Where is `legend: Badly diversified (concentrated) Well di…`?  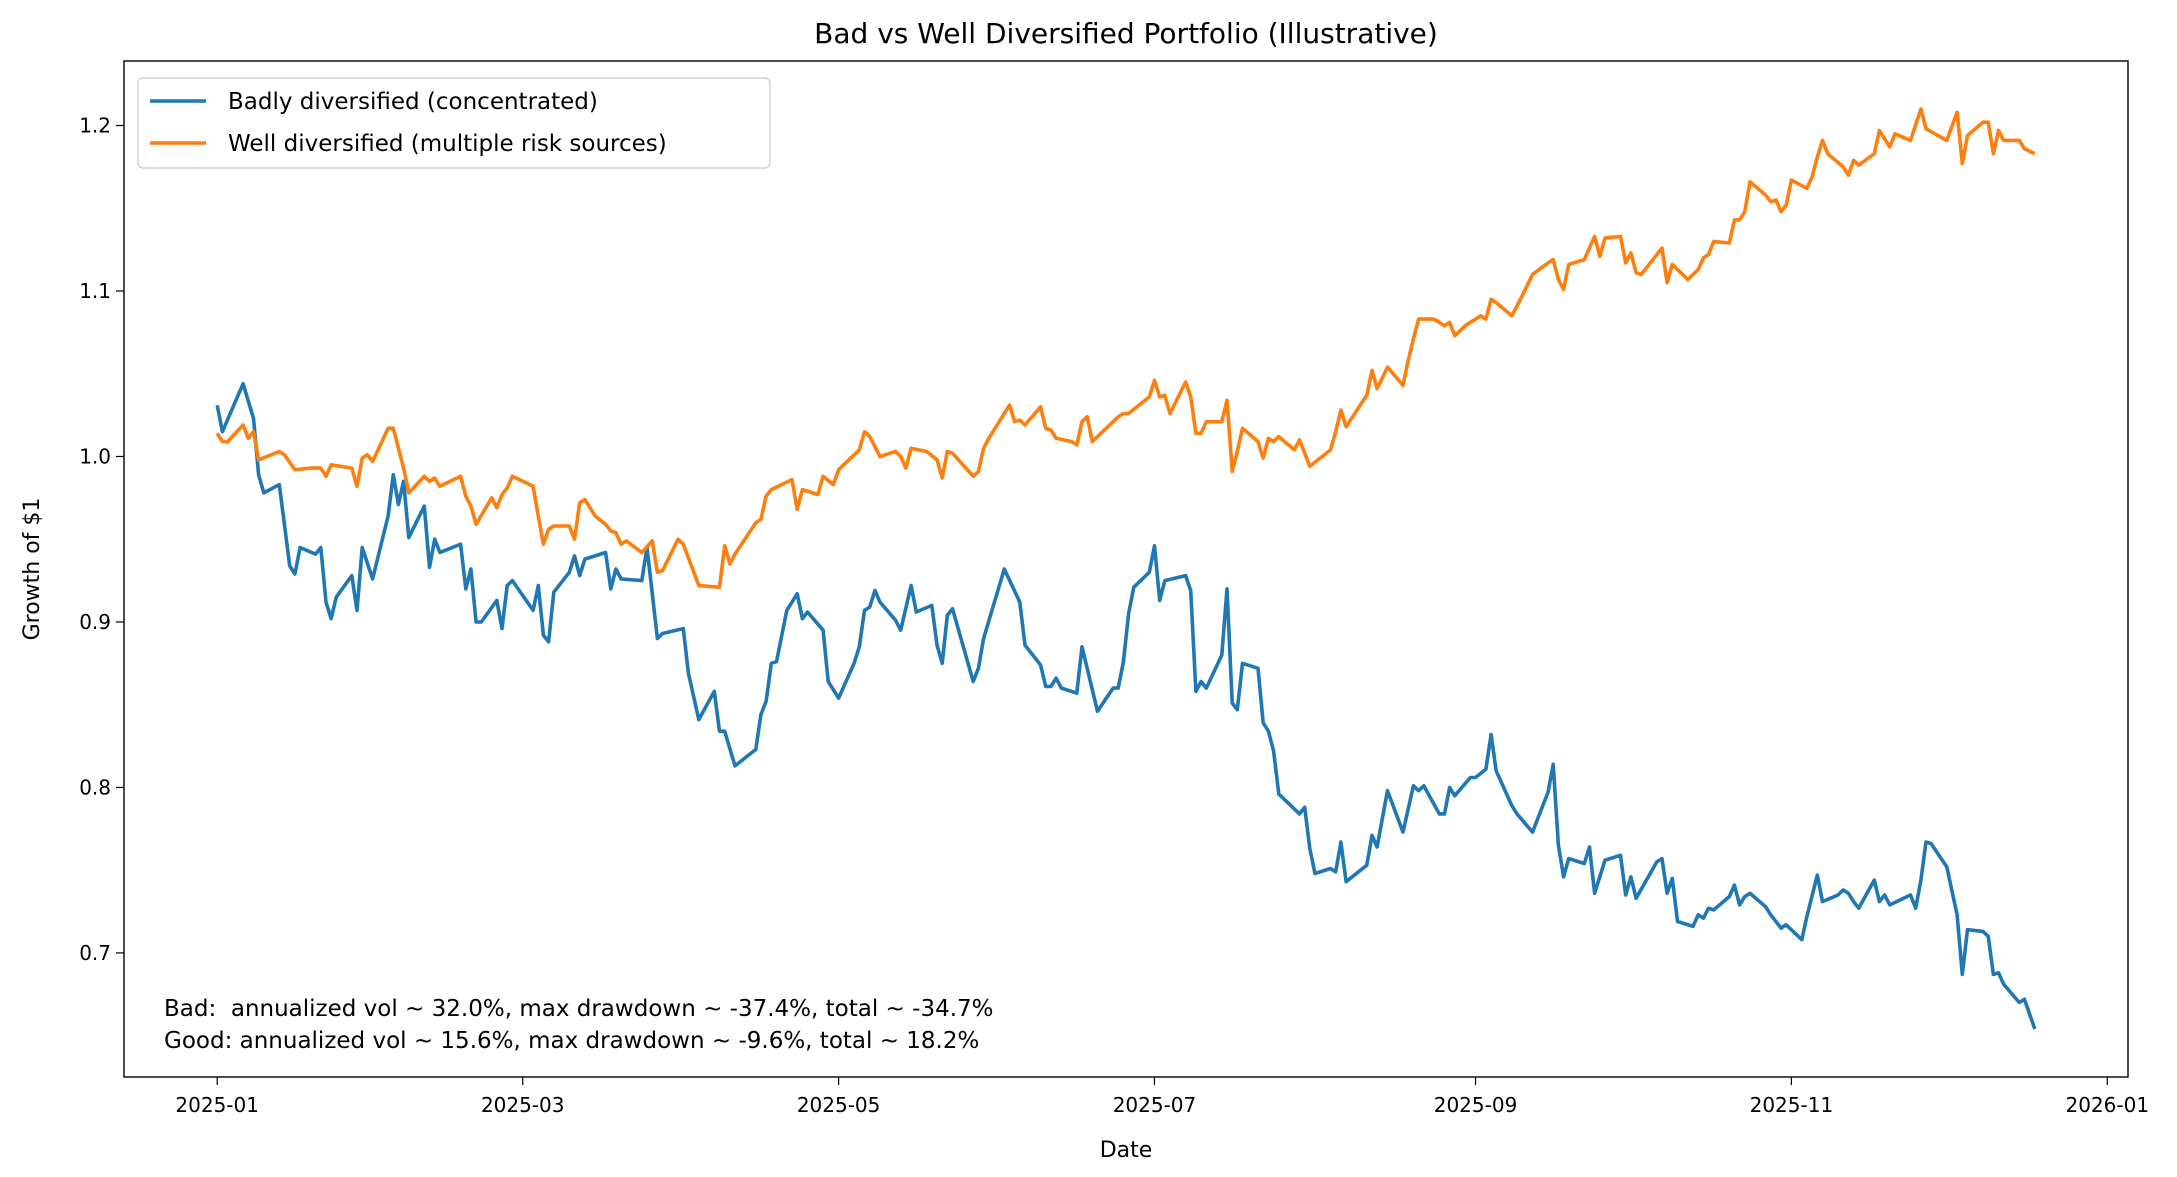
legend: Badly diversified (concentrated) Well di… is located at coordinates (454, 123).